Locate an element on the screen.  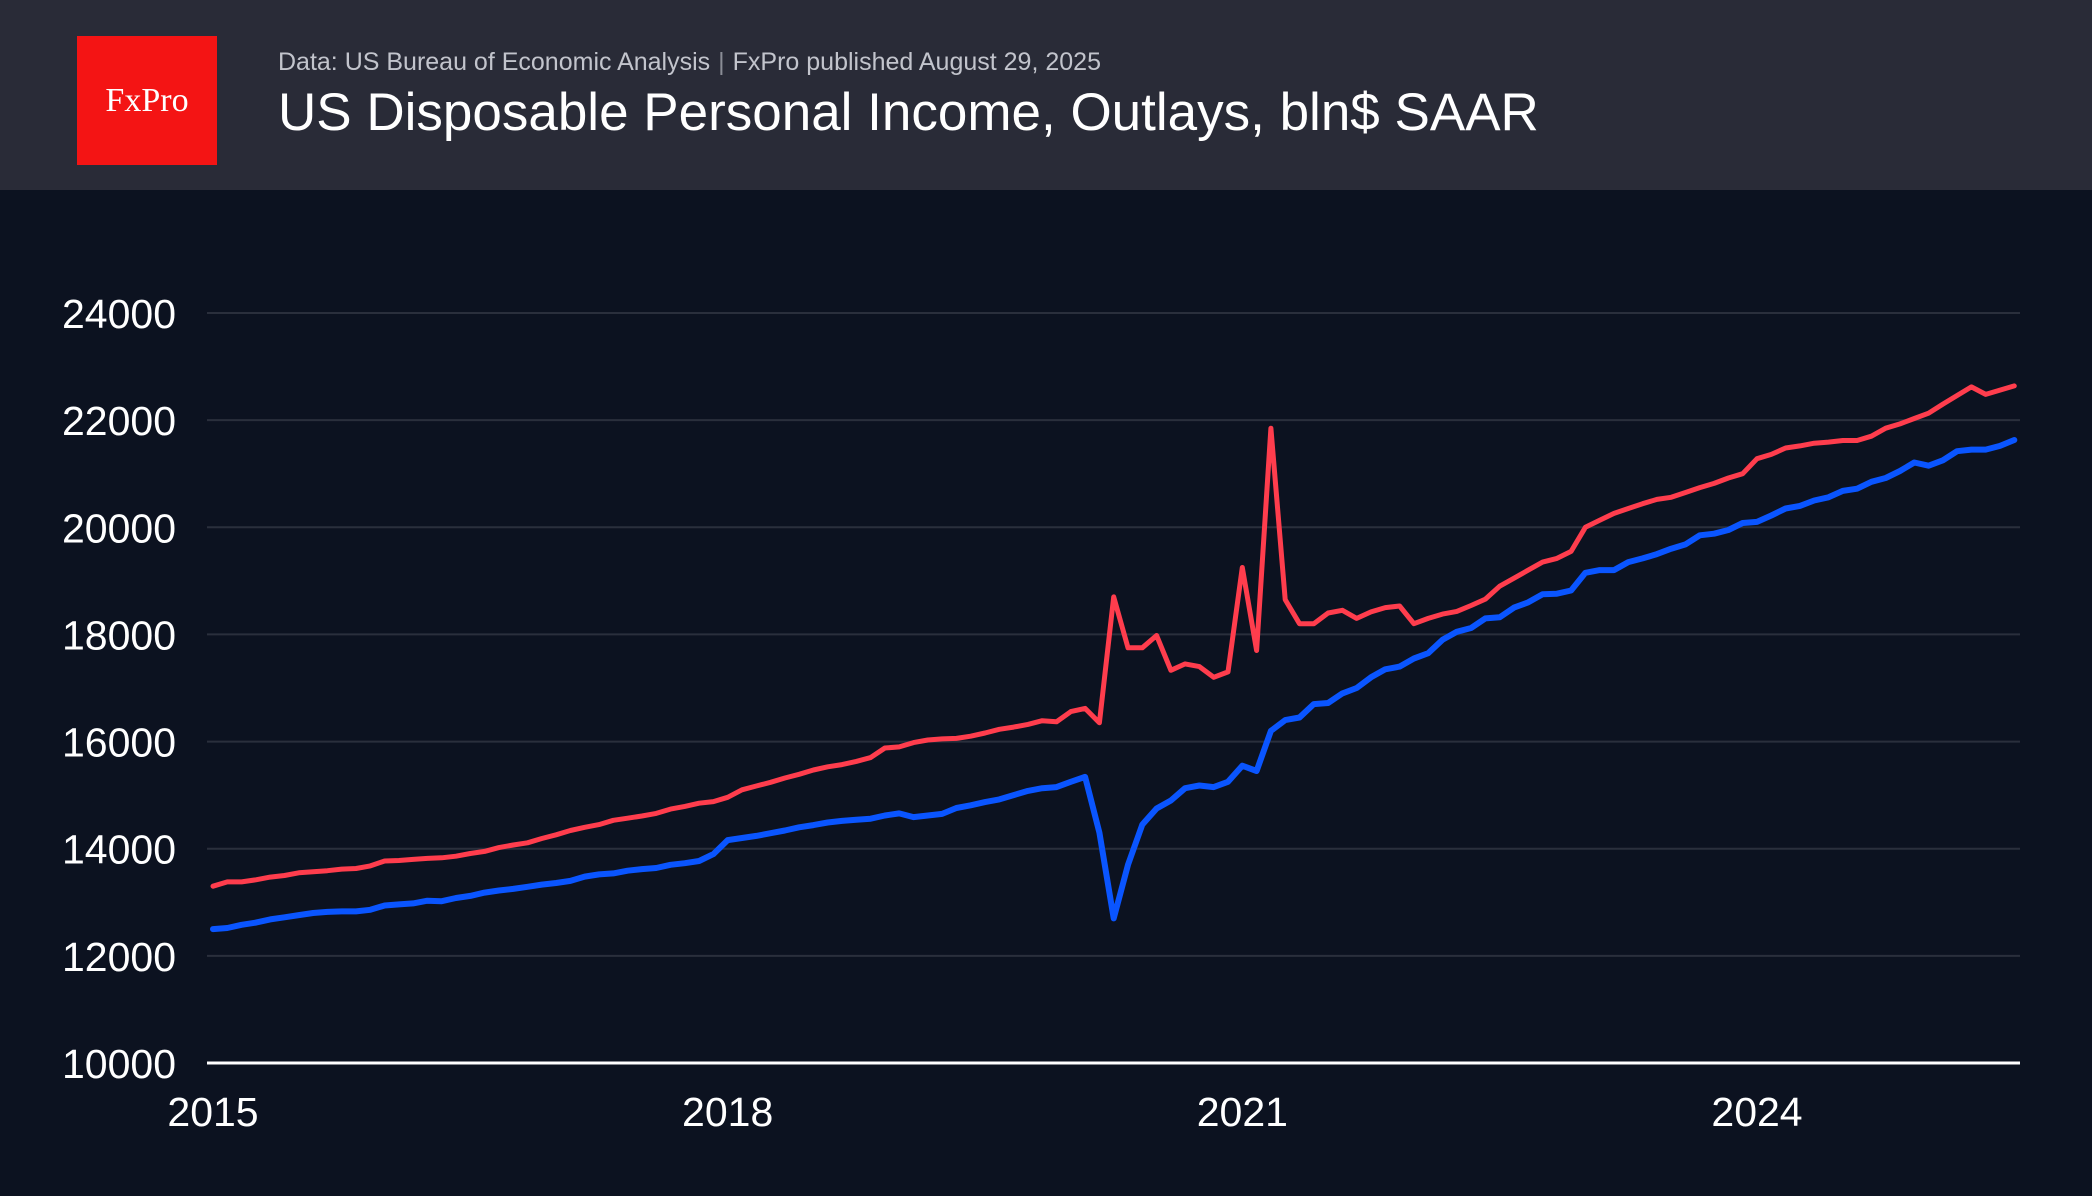
published-date: FxPro published August 29, 2025 is located at coordinates (916, 62).